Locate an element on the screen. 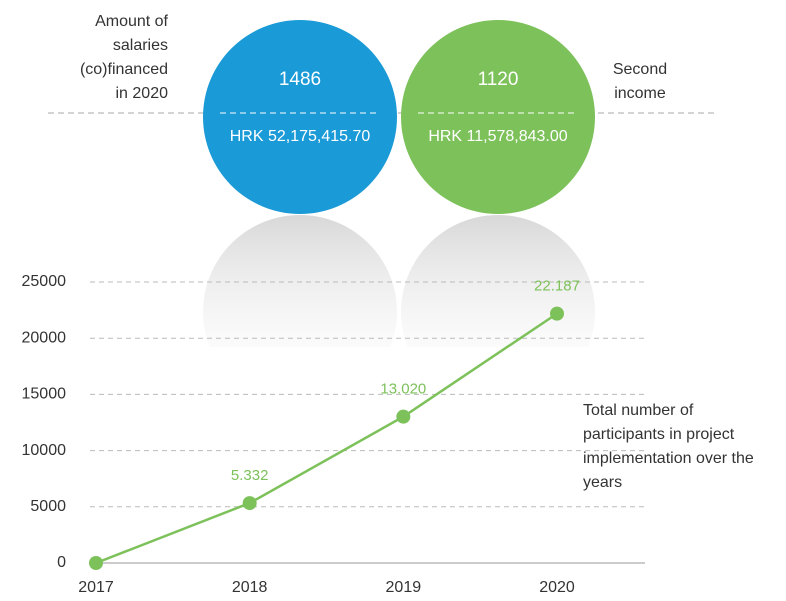 Image resolution: width=786 pixels, height=601 pixels. y-tick-label: 0 is located at coordinates (61, 562).